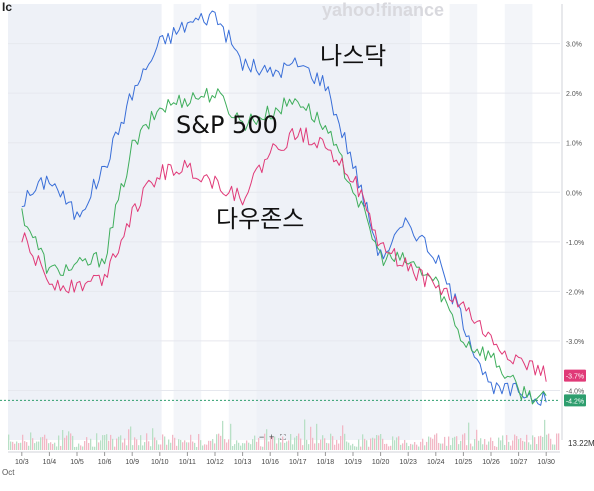 This screenshot has height=491, width=594. I want to click on x-tick-label: 10/13, so click(243, 462).